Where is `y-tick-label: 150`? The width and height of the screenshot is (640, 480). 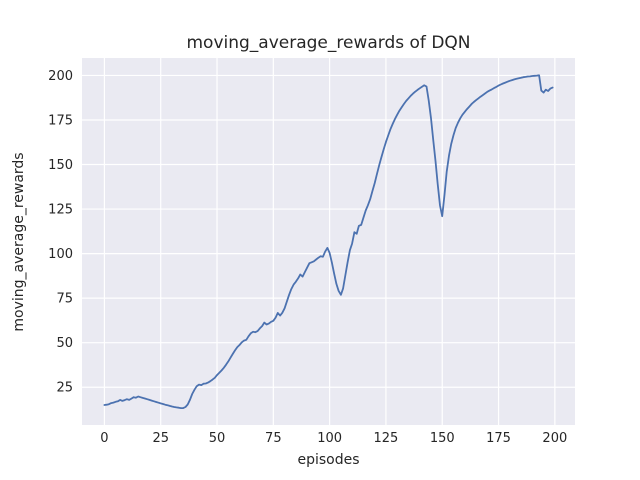
y-tick-label: 150 is located at coordinates (60, 165).